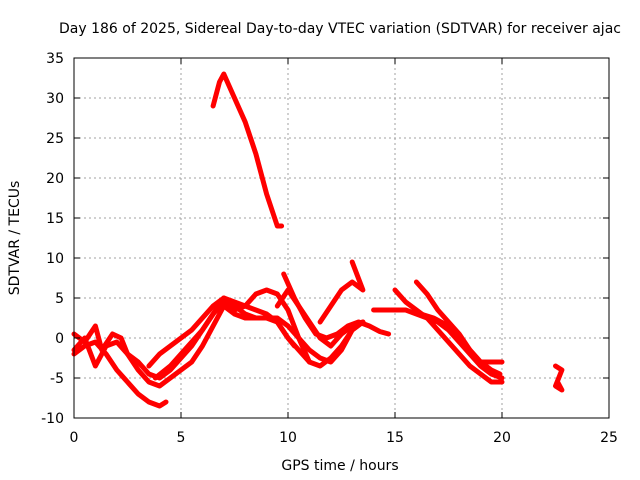 The height and width of the screenshot is (480, 640). I want to click on series-line-trace-a, so click(120, 374).